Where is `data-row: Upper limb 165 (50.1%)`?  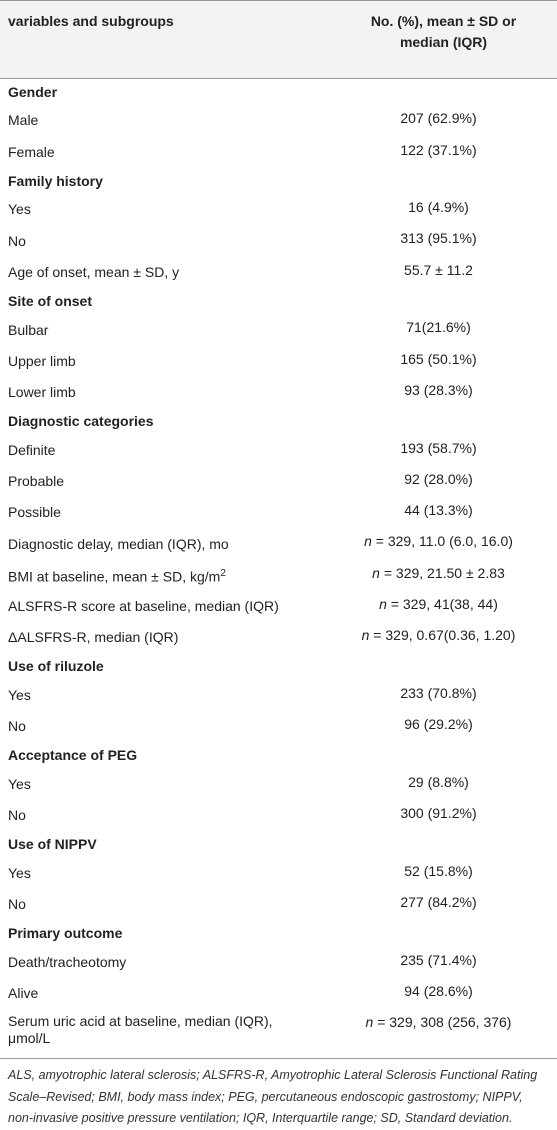 data-row: Upper limb 165 (50.1%) is located at coordinates (278, 361).